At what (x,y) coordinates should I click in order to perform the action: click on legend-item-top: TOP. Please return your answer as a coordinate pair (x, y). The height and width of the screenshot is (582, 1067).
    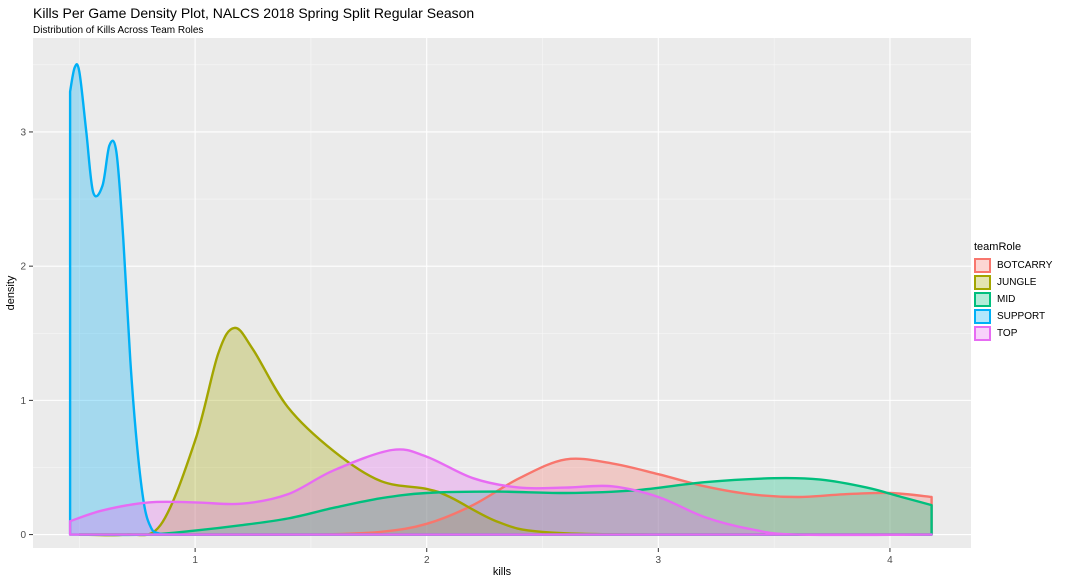
    Looking at the image, I should click on (1013, 333).